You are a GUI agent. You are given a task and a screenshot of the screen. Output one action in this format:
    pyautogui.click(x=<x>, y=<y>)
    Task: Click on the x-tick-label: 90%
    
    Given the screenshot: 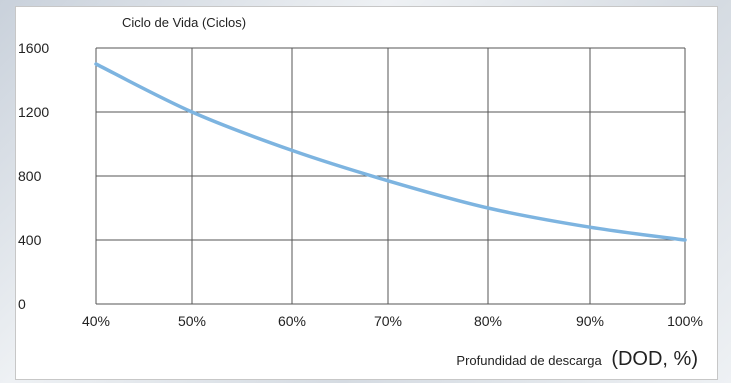 What is the action you would take?
    pyautogui.click(x=590, y=321)
    